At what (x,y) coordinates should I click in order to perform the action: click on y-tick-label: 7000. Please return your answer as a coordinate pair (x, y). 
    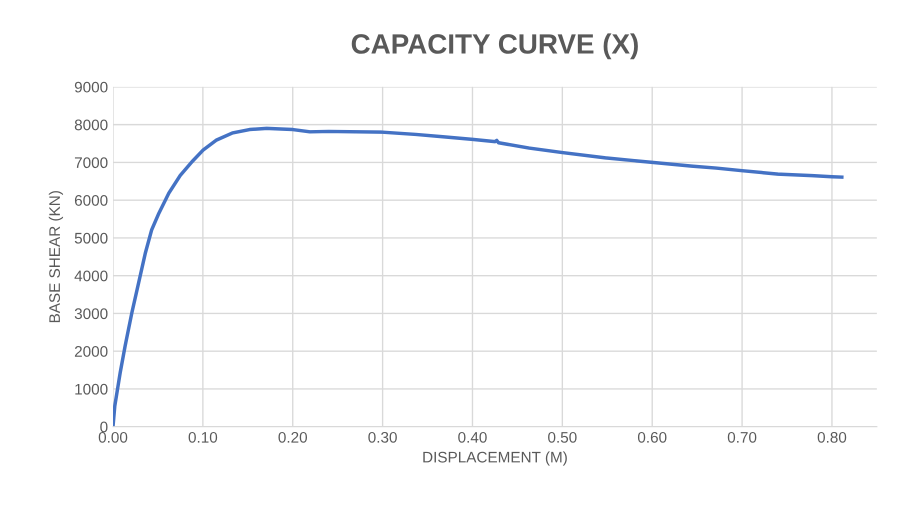
    Looking at the image, I should click on (91, 162).